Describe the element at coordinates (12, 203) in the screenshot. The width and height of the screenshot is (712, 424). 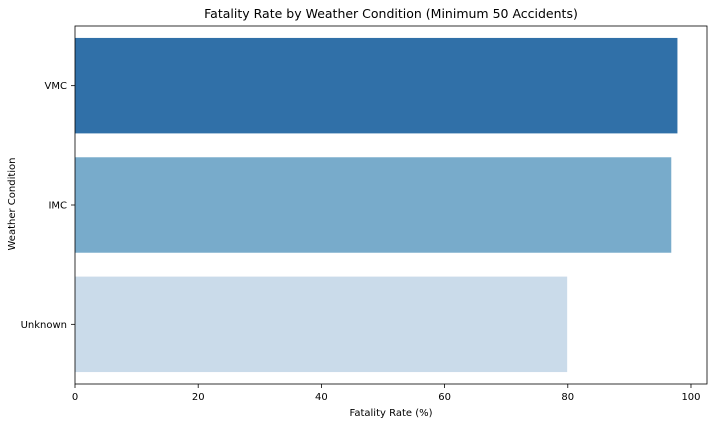
I see `y-axis-label: Weather Condition` at that location.